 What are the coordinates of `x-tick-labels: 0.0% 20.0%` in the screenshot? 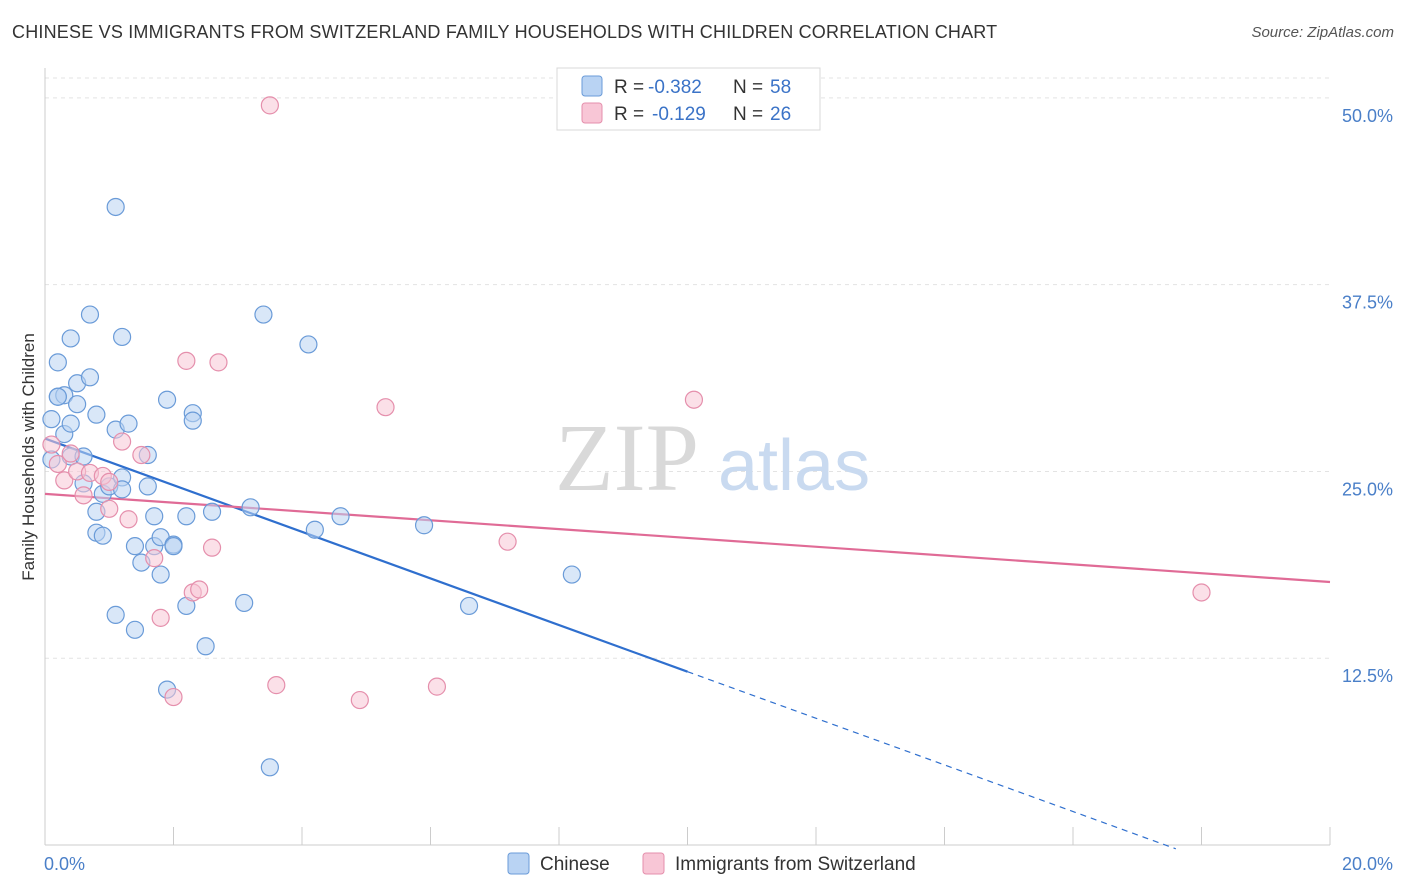 It's located at (718, 864).